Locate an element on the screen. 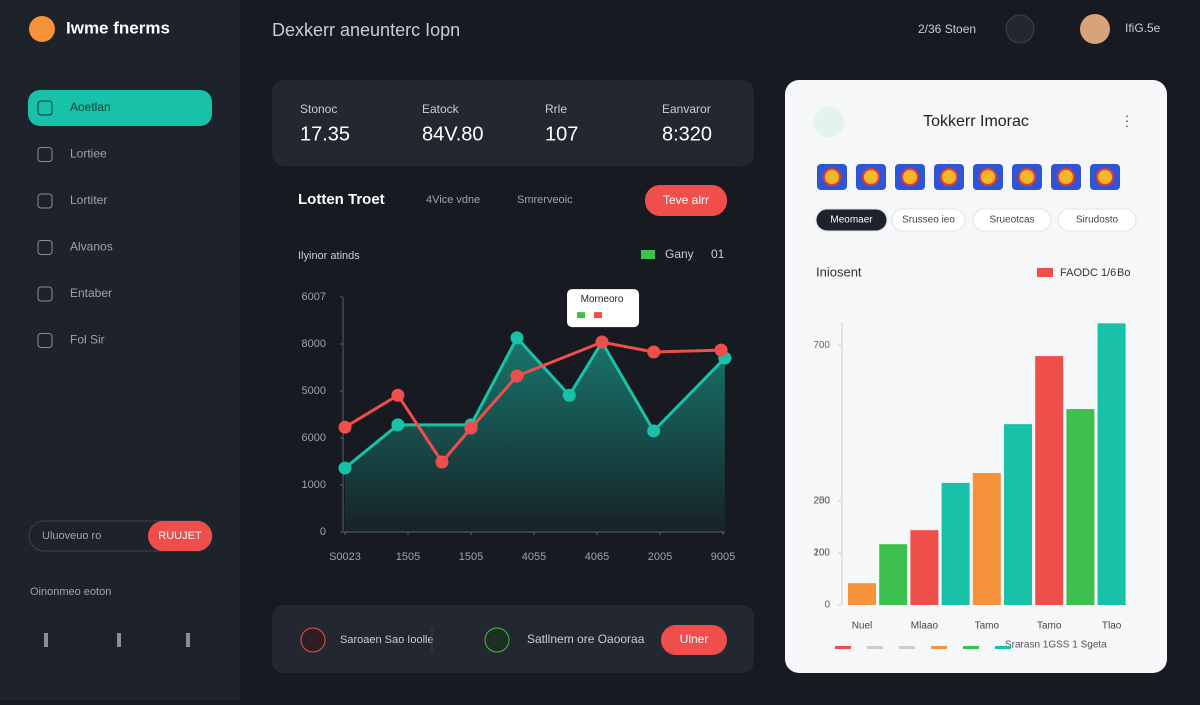 Image resolution: width=1200 pixels, height=705 pixels. status: 2/36 Stoen is located at coordinates (947, 29).